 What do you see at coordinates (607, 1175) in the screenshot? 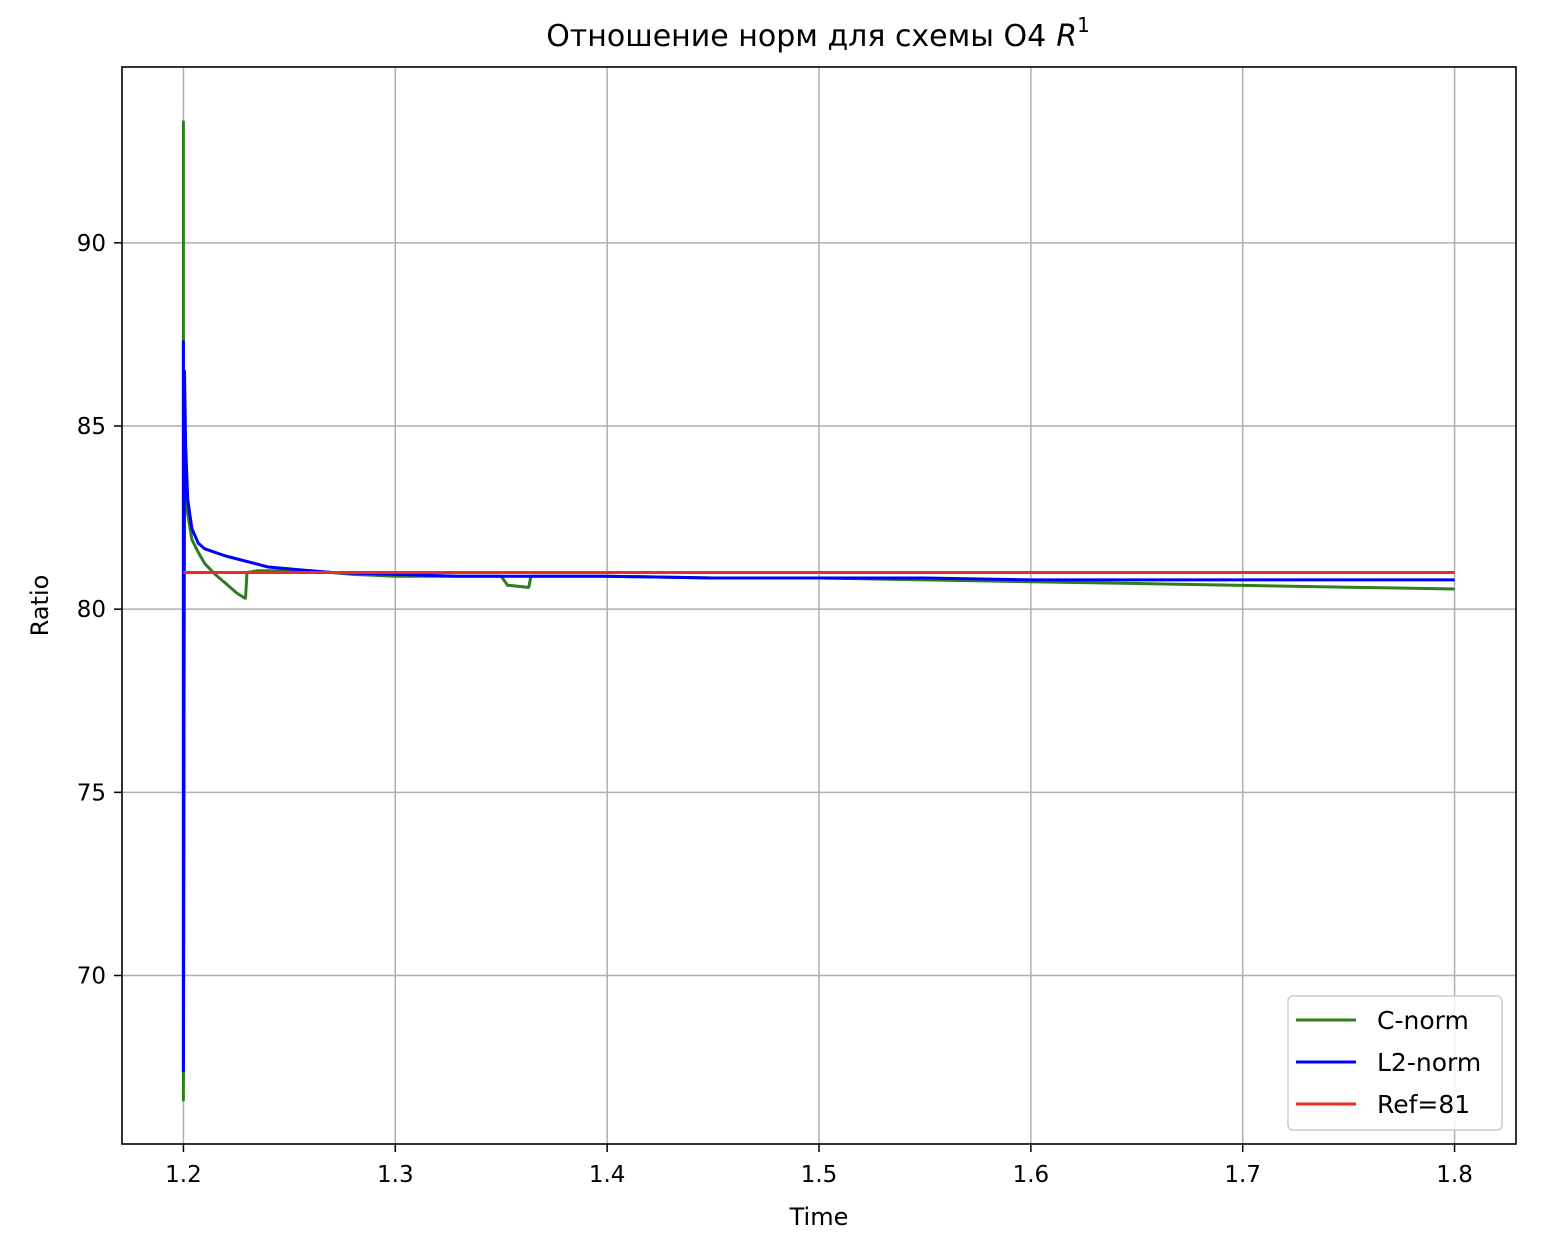
I see `x-tick-label: 1.4` at bounding box center [607, 1175].